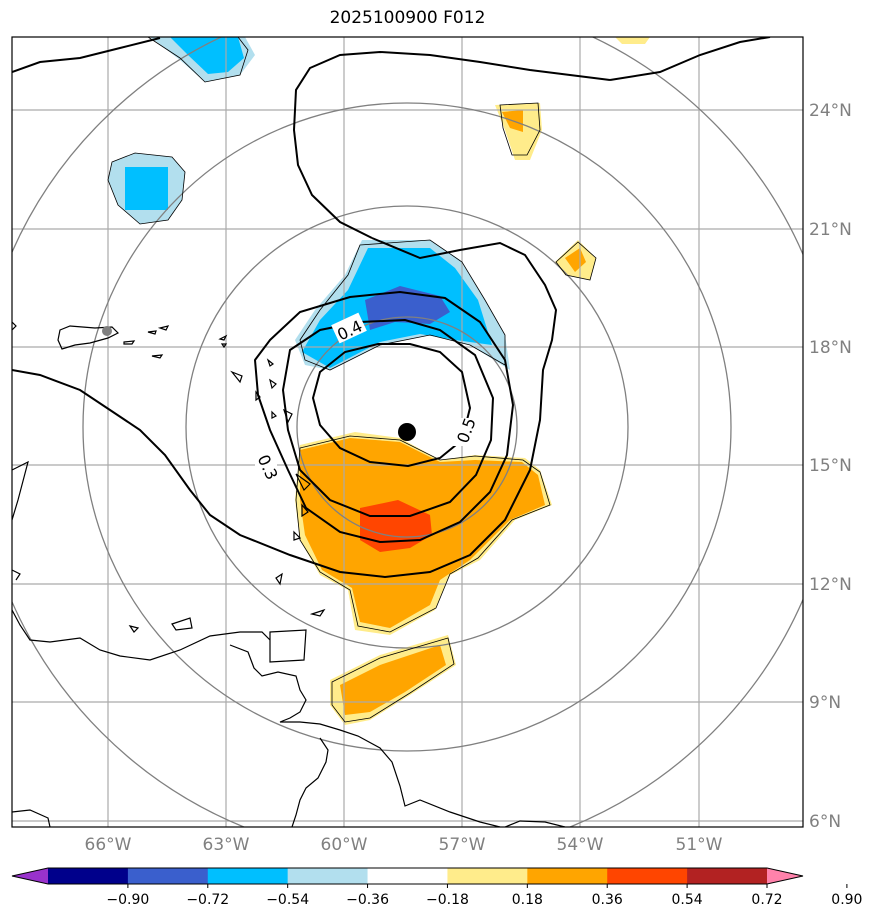  Describe the element at coordinates (344, 845) in the screenshot. I see `lon-label-60w: 60°W` at that location.